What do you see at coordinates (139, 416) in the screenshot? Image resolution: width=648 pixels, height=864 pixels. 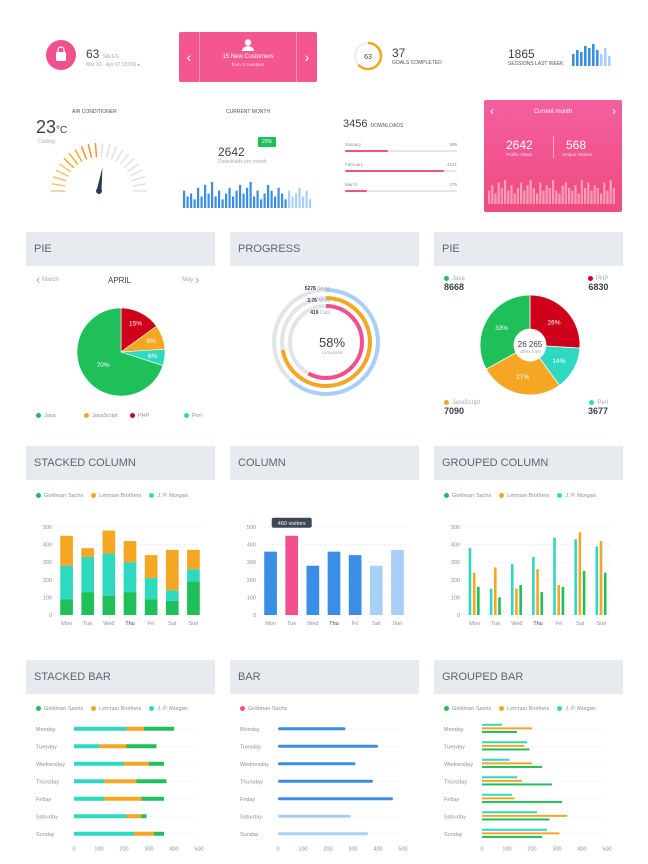 I see `pie1-legend-item: PHP` at bounding box center [139, 416].